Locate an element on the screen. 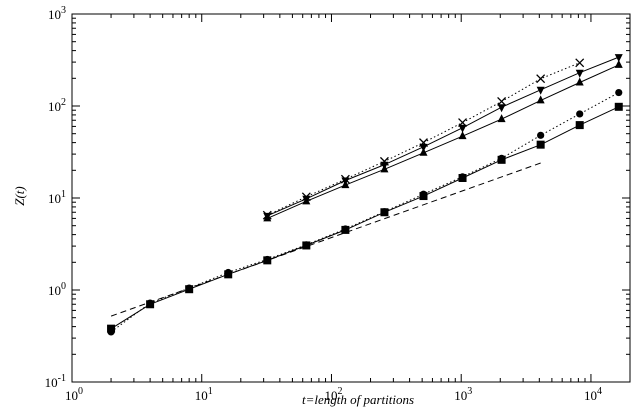  x-tick-label: 10⁰ is located at coordinates (74, 394).